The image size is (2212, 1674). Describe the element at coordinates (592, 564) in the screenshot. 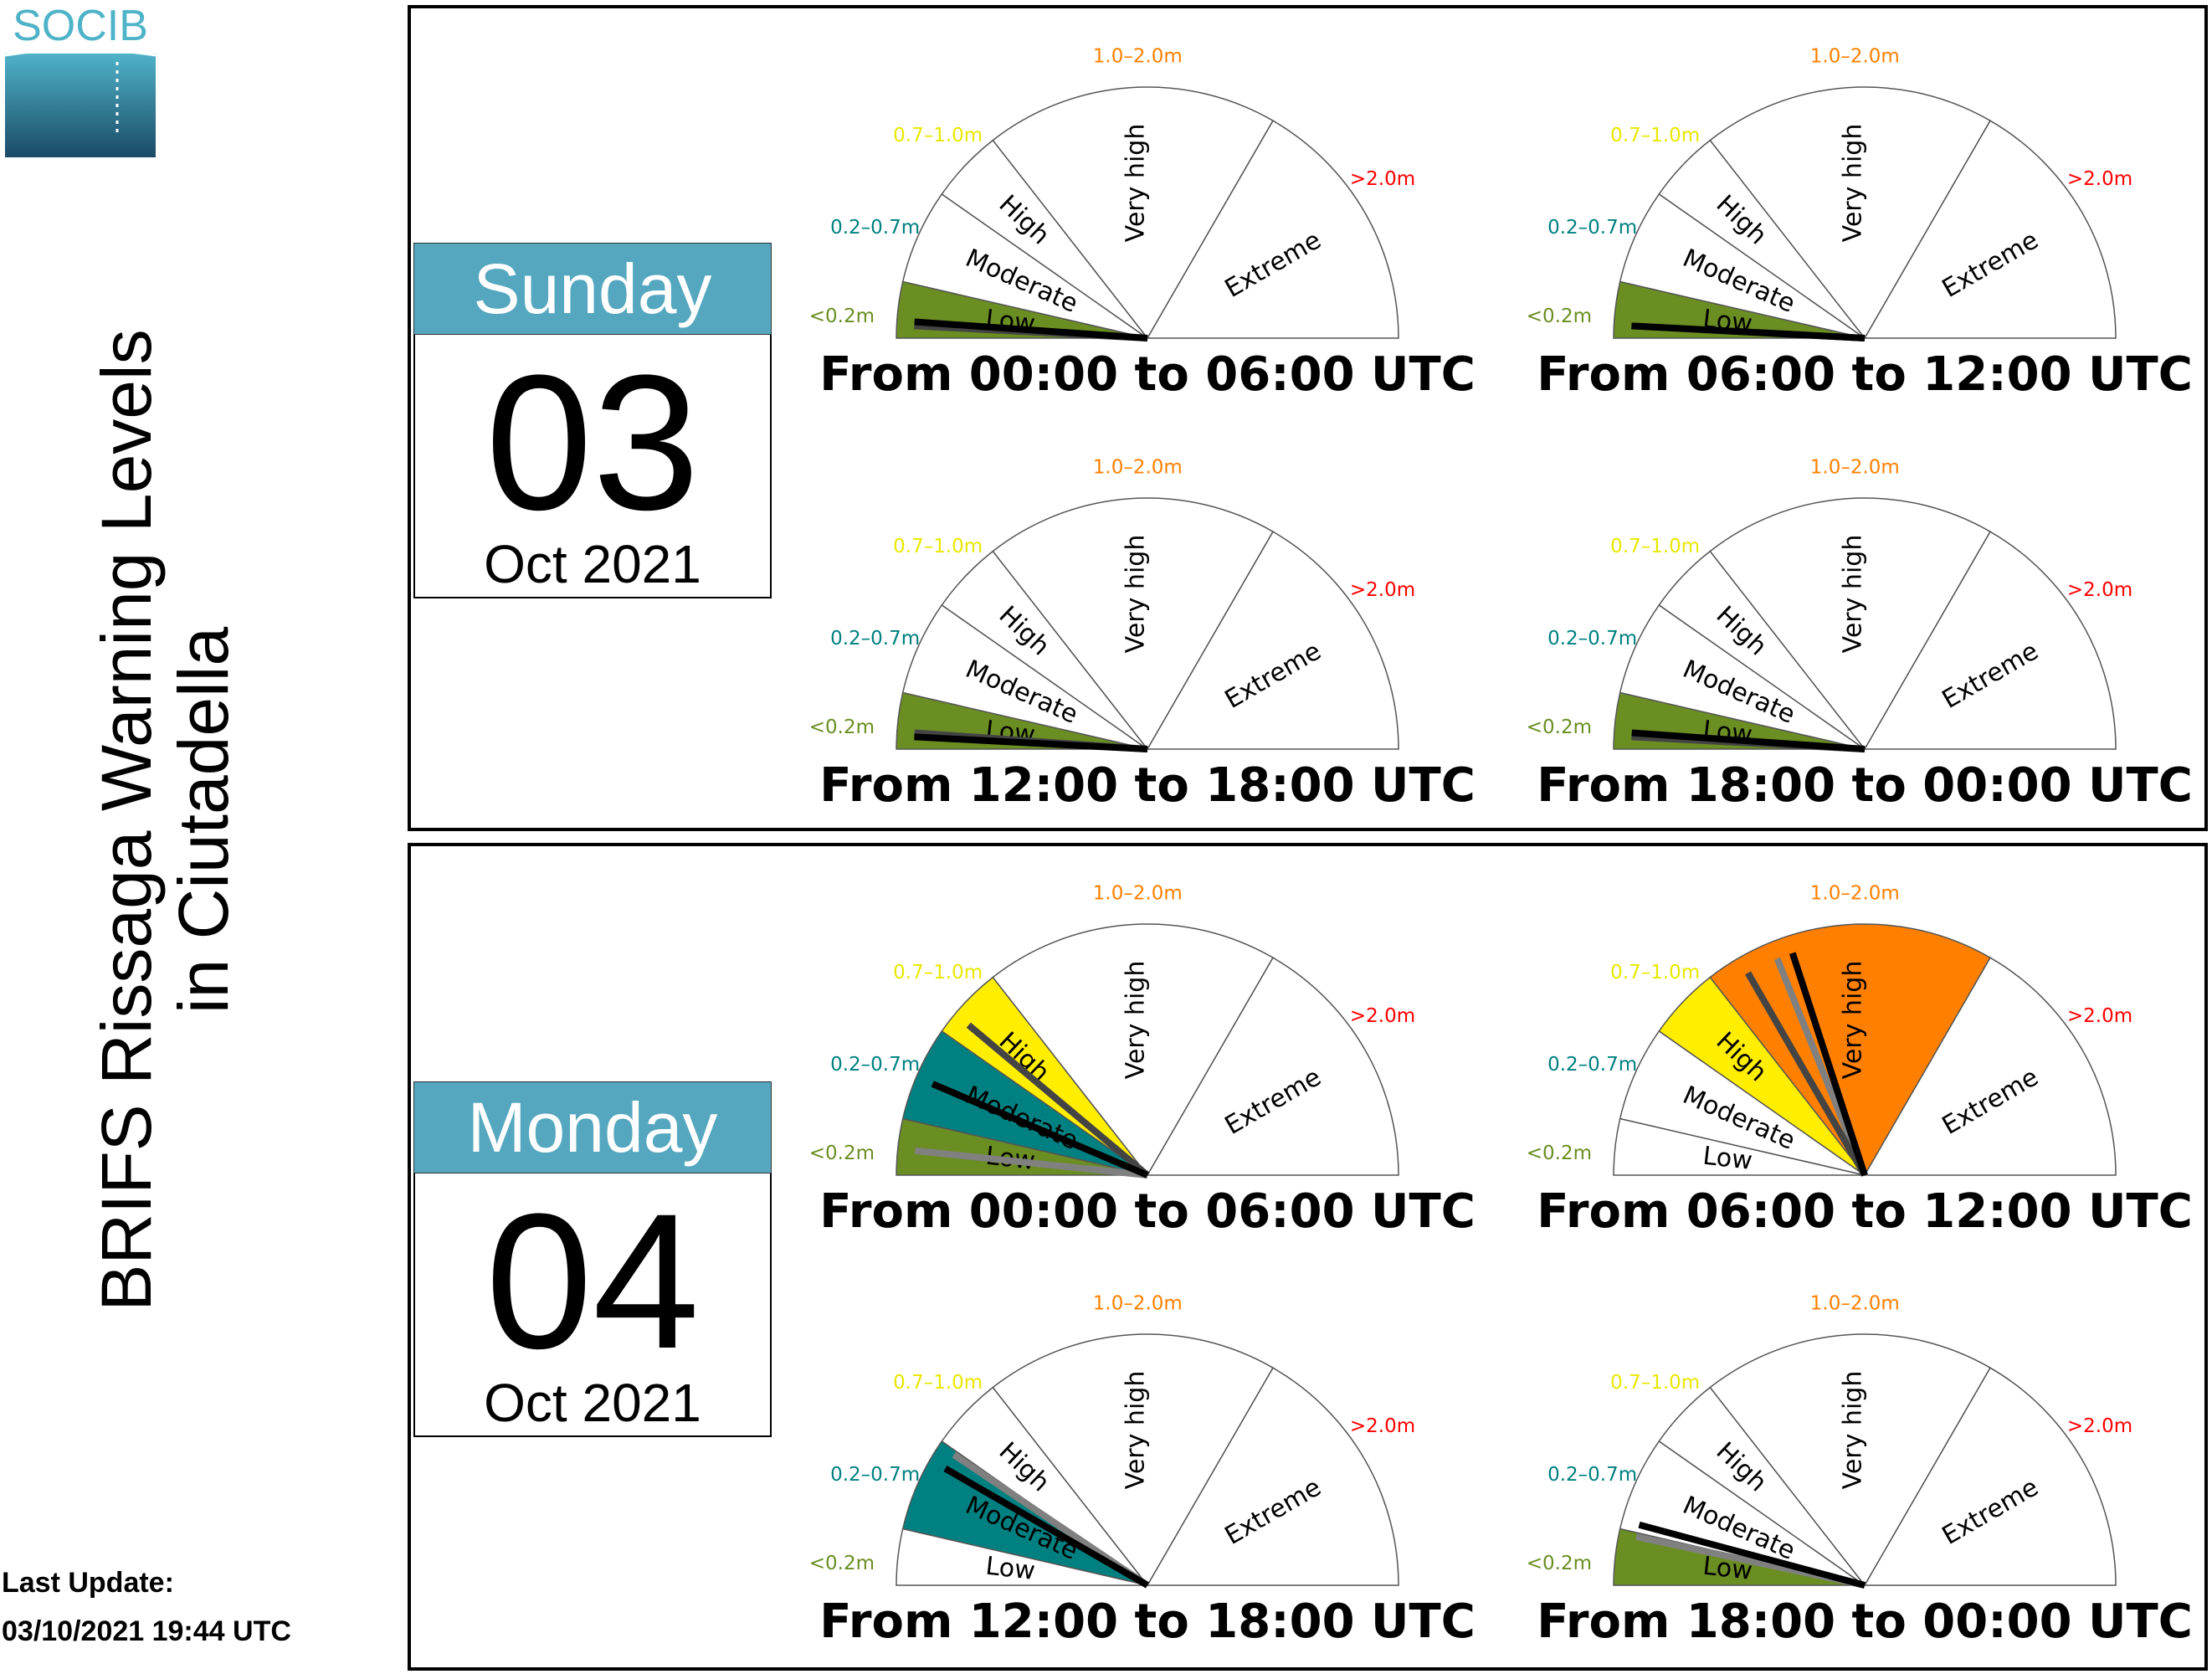

I see `month-year: Oct 2021` at that location.